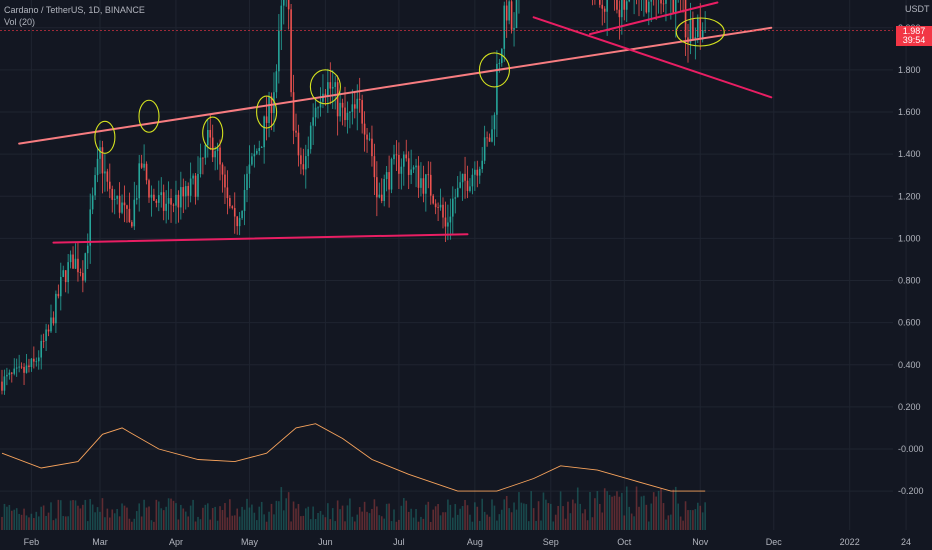  What do you see at coordinates (909, 112) in the screenshot?
I see `price-tick-label: 1.600` at bounding box center [909, 112].